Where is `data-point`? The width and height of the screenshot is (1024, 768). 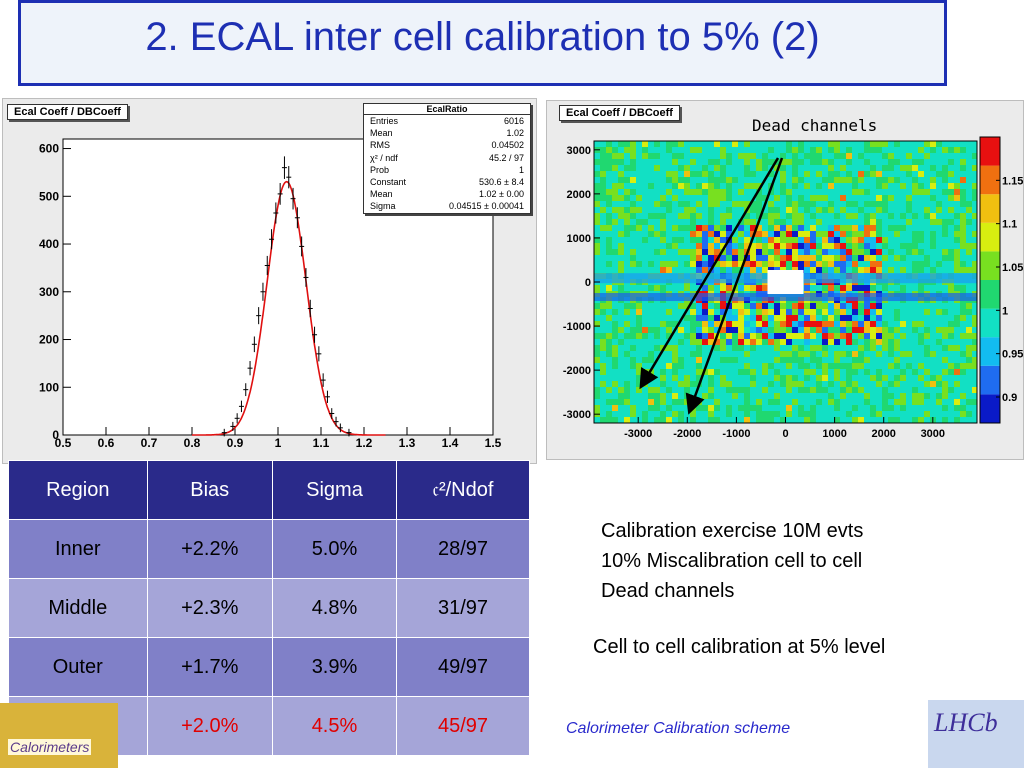
data-point is located at coordinates (267, 265).